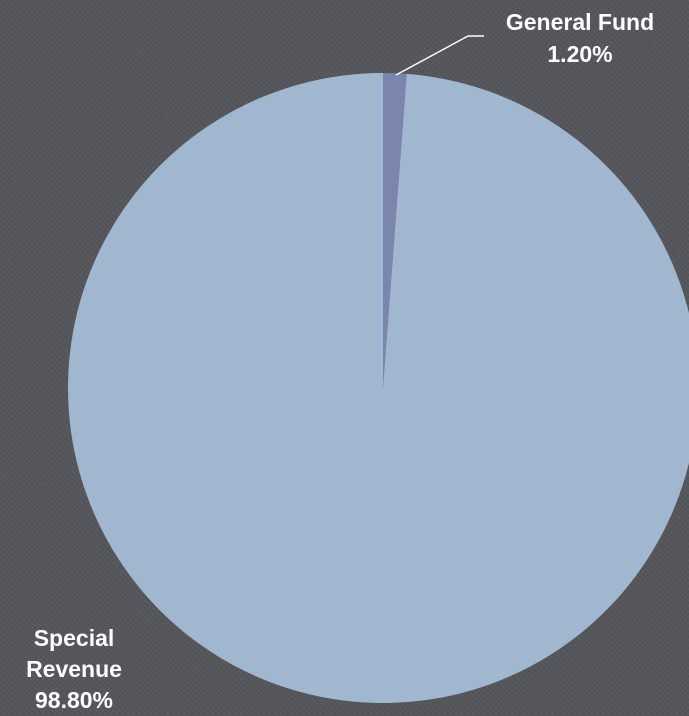 Image resolution: width=689 pixels, height=716 pixels. I want to click on pie-slice-general-fund, so click(395, 230).